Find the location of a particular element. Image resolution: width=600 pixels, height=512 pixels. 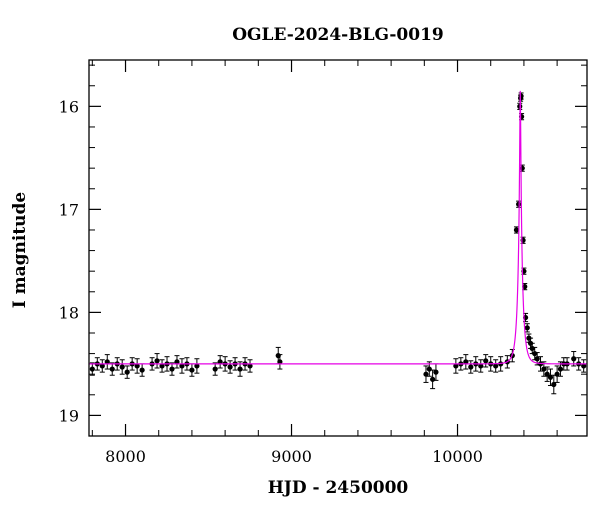

y-tick-label: 19 is located at coordinates (69, 415).